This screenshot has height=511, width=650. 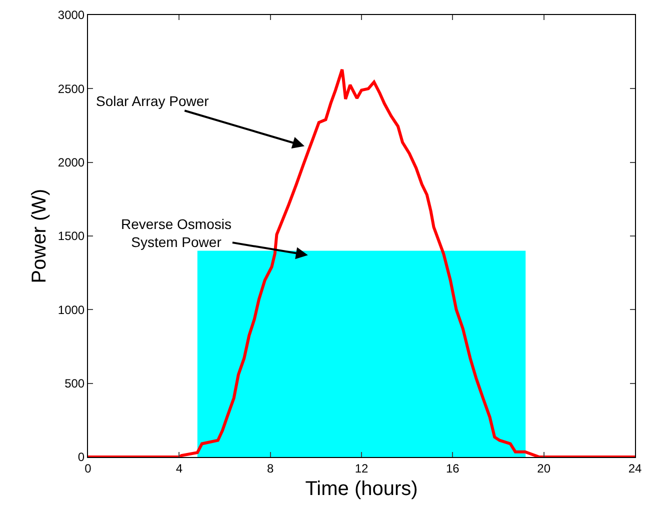 What do you see at coordinates (39, 236) in the screenshot?
I see `y-axis-title: Power (W)` at bounding box center [39, 236].